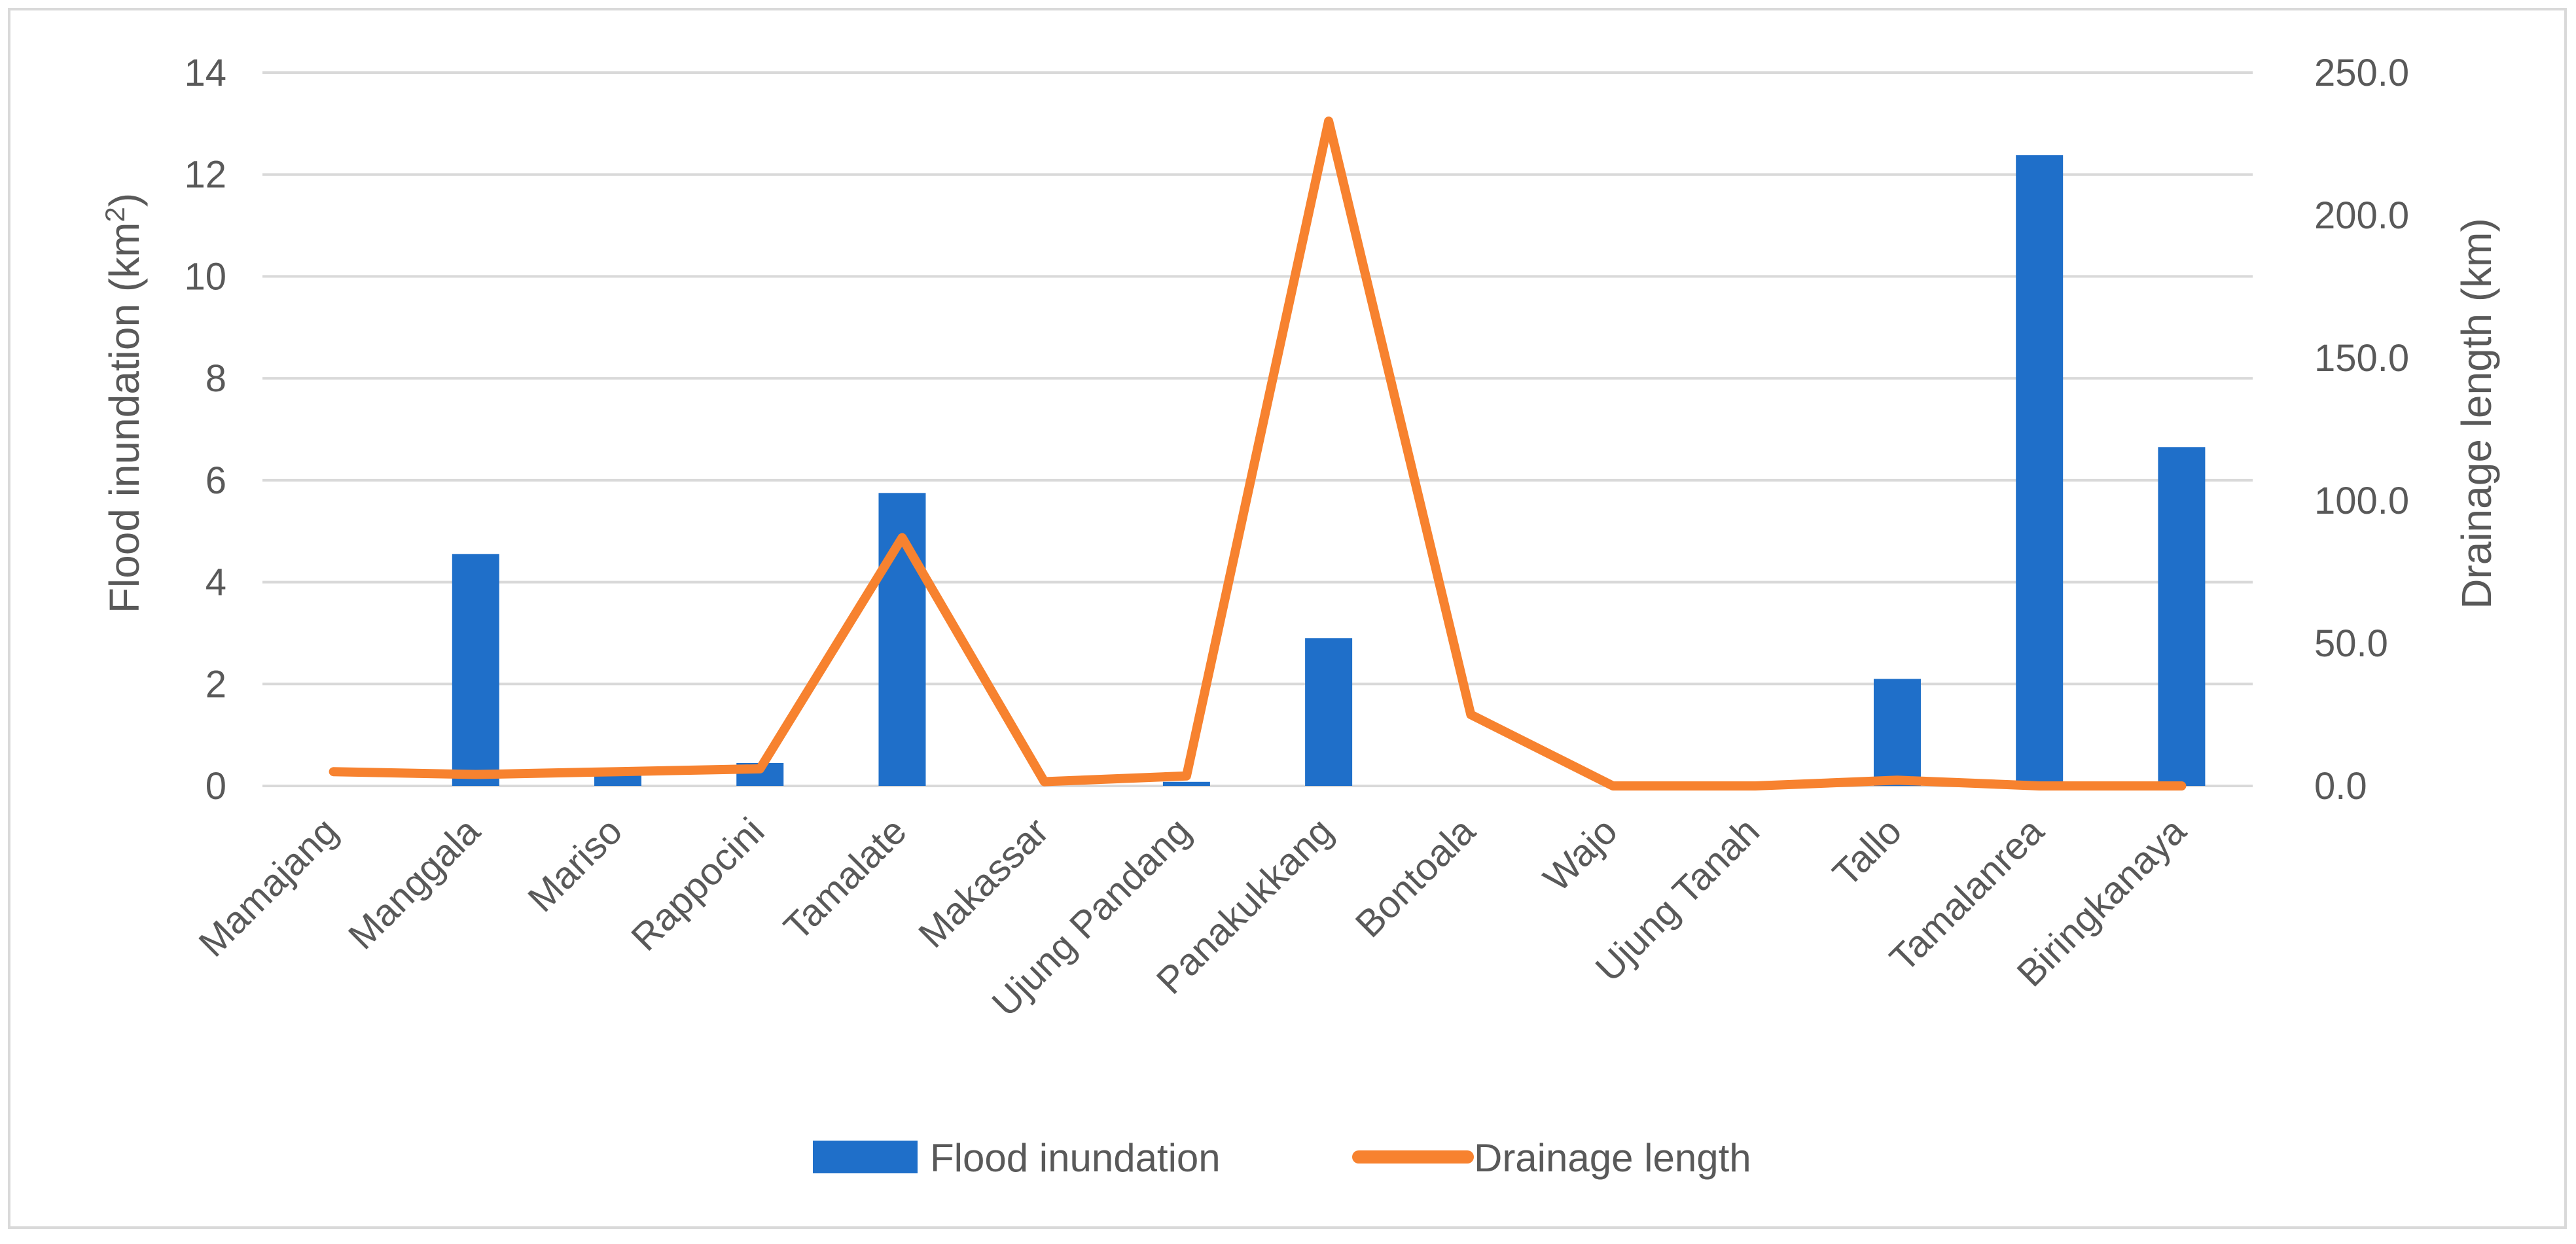 This screenshot has height=1244, width=2576. I want to click on category-label: Mariso, so click(575, 865).